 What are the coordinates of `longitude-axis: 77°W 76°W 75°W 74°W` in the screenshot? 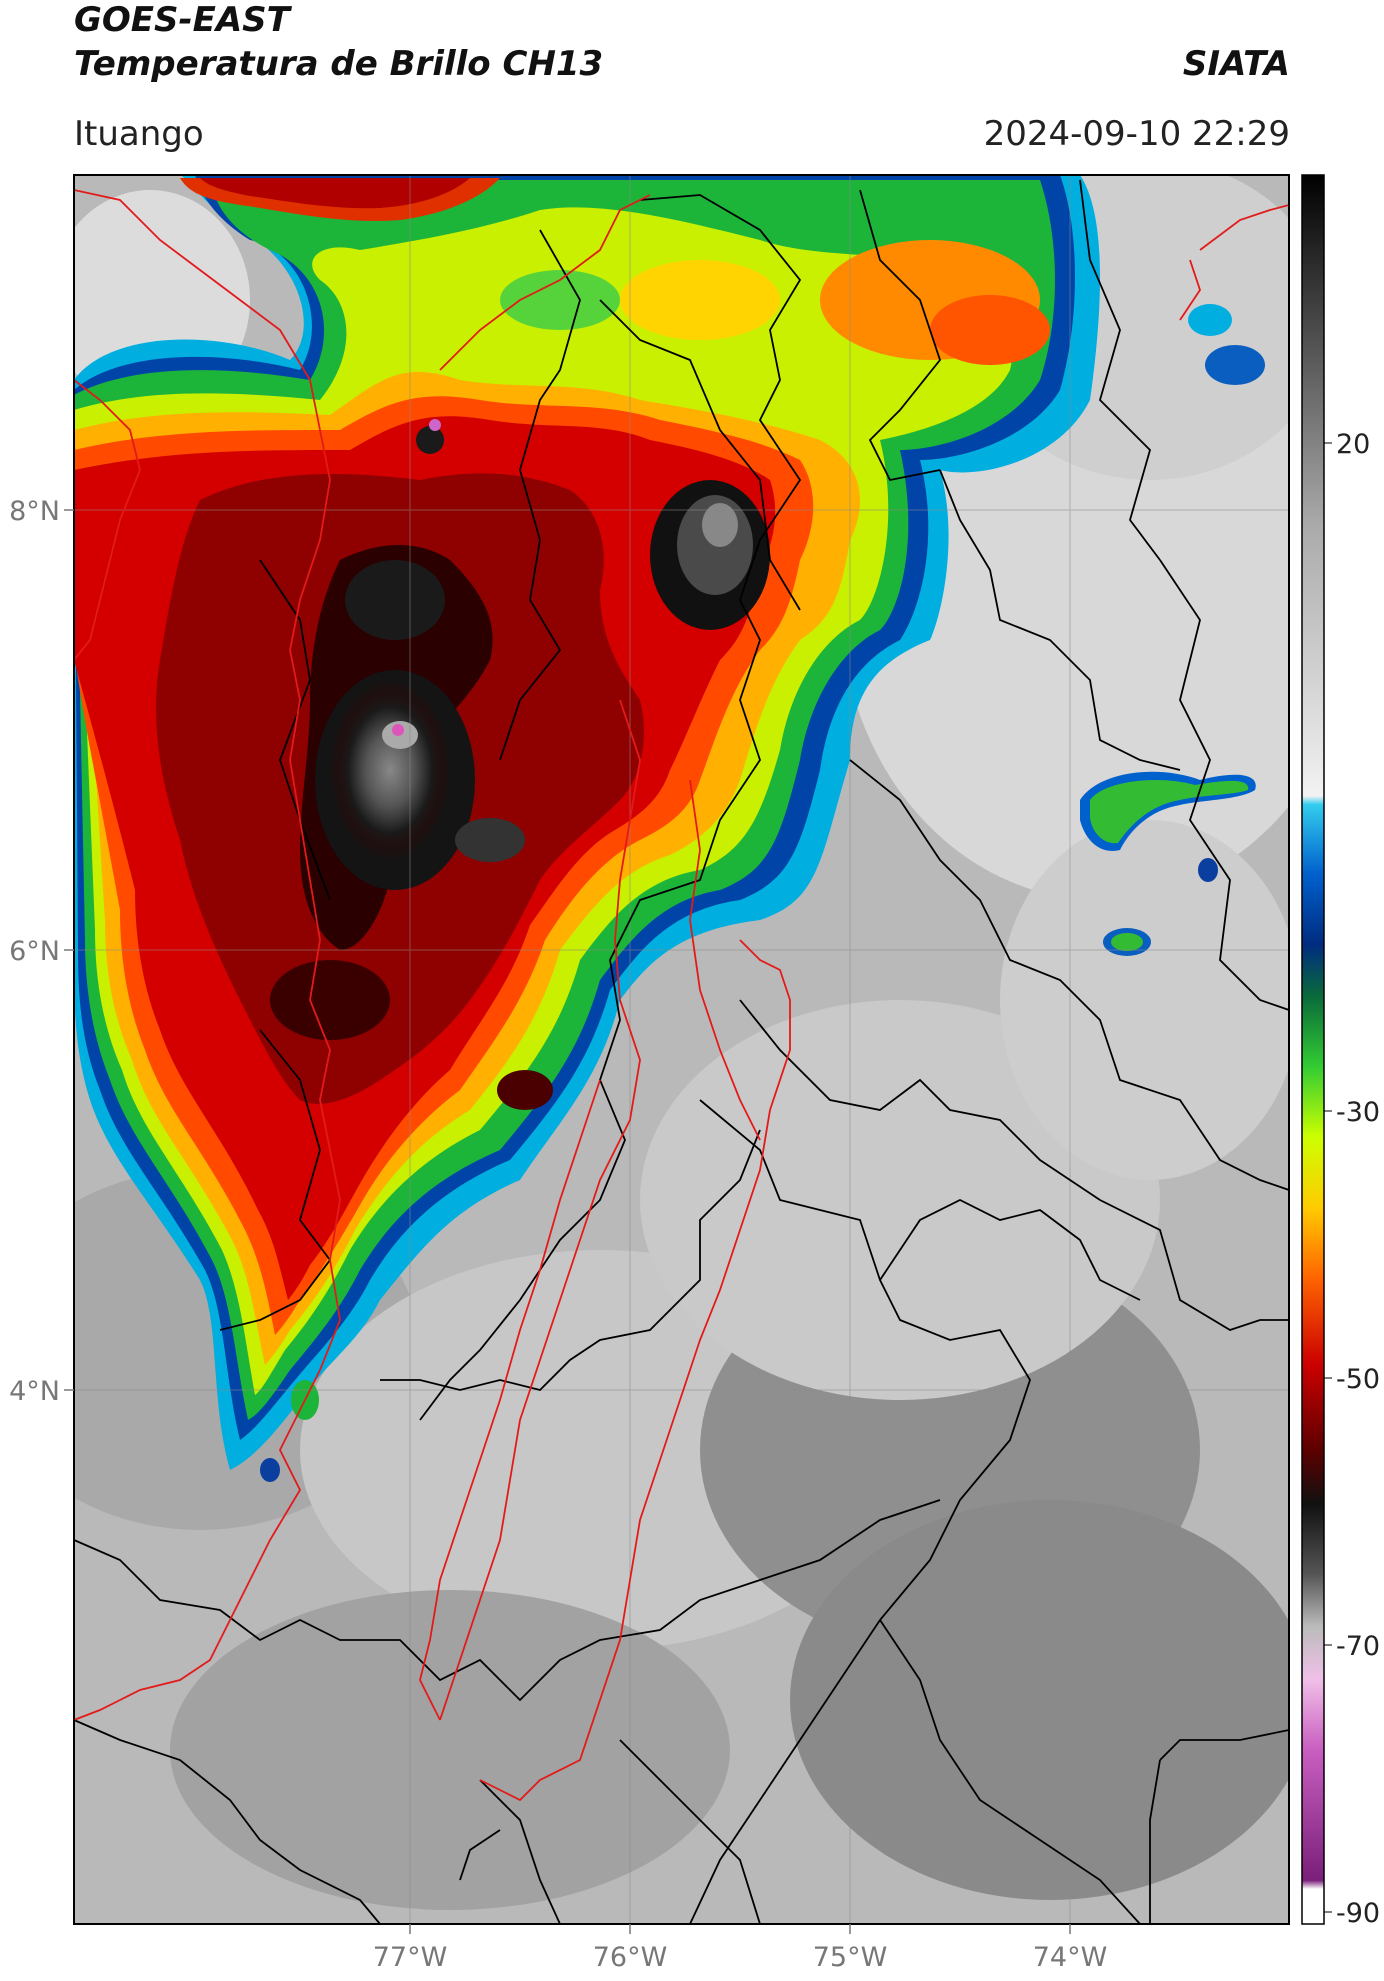 It's located at (740, 1948).